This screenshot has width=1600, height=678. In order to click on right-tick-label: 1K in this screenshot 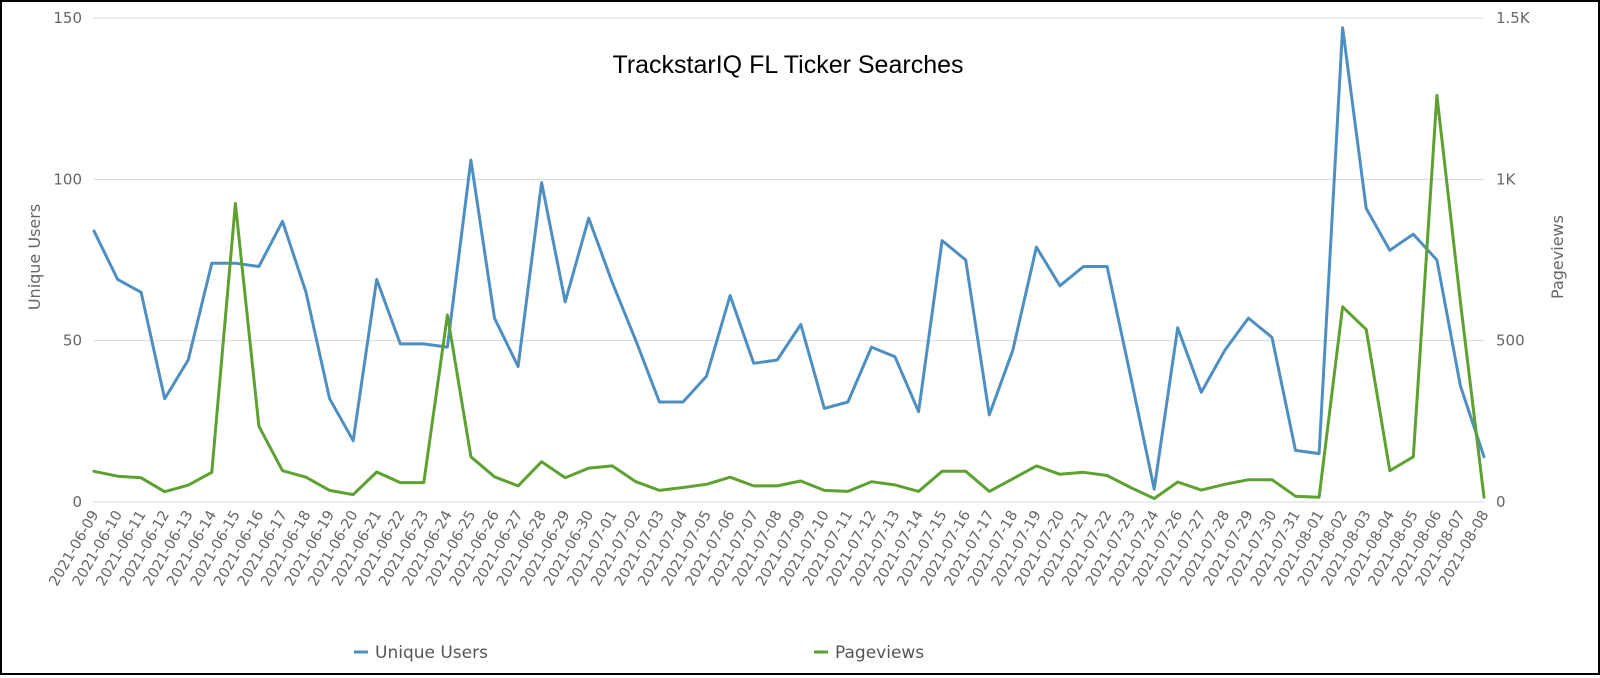, I will do `click(1506, 179)`.